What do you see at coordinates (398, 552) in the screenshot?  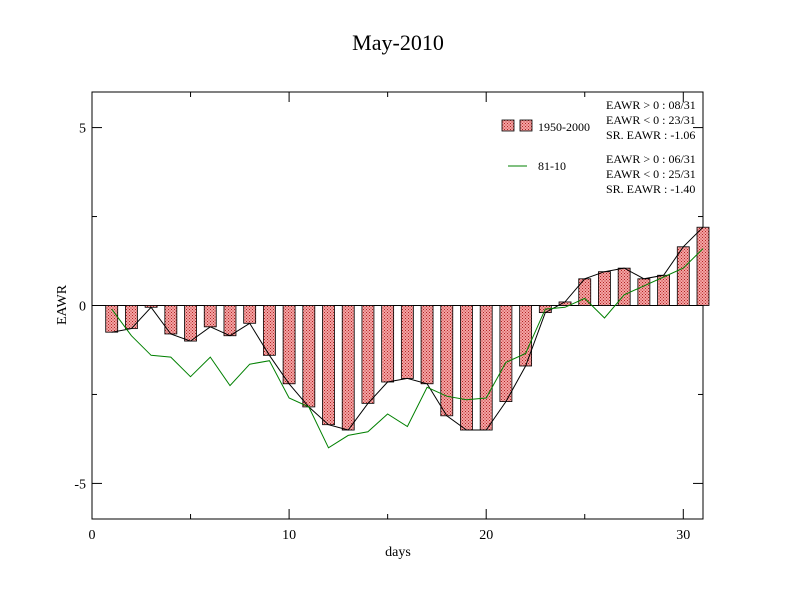 I see `x-axis-label: days` at bounding box center [398, 552].